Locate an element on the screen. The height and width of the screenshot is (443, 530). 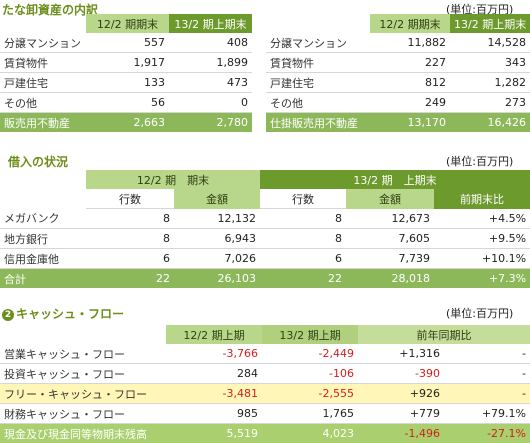
table-cell: -106 is located at coordinates (310, 374).